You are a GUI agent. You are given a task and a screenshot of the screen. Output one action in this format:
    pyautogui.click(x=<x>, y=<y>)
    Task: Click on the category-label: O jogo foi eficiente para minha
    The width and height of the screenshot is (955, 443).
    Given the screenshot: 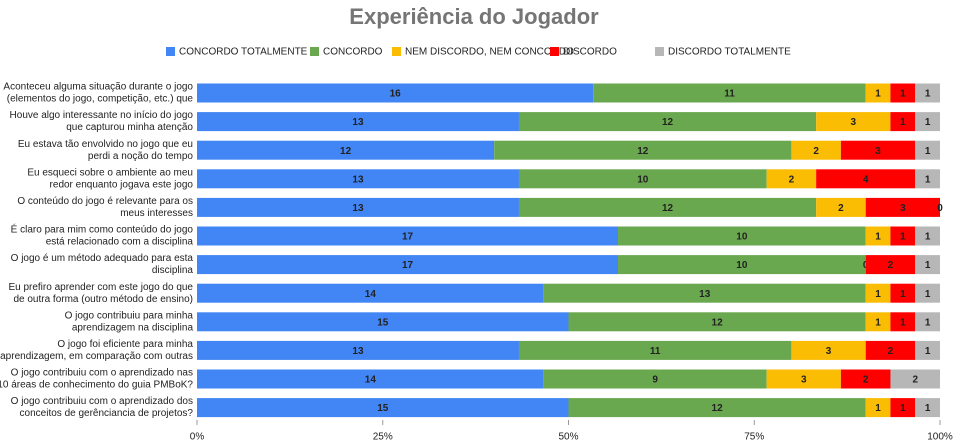 What is the action you would take?
    pyautogui.click(x=125, y=344)
    